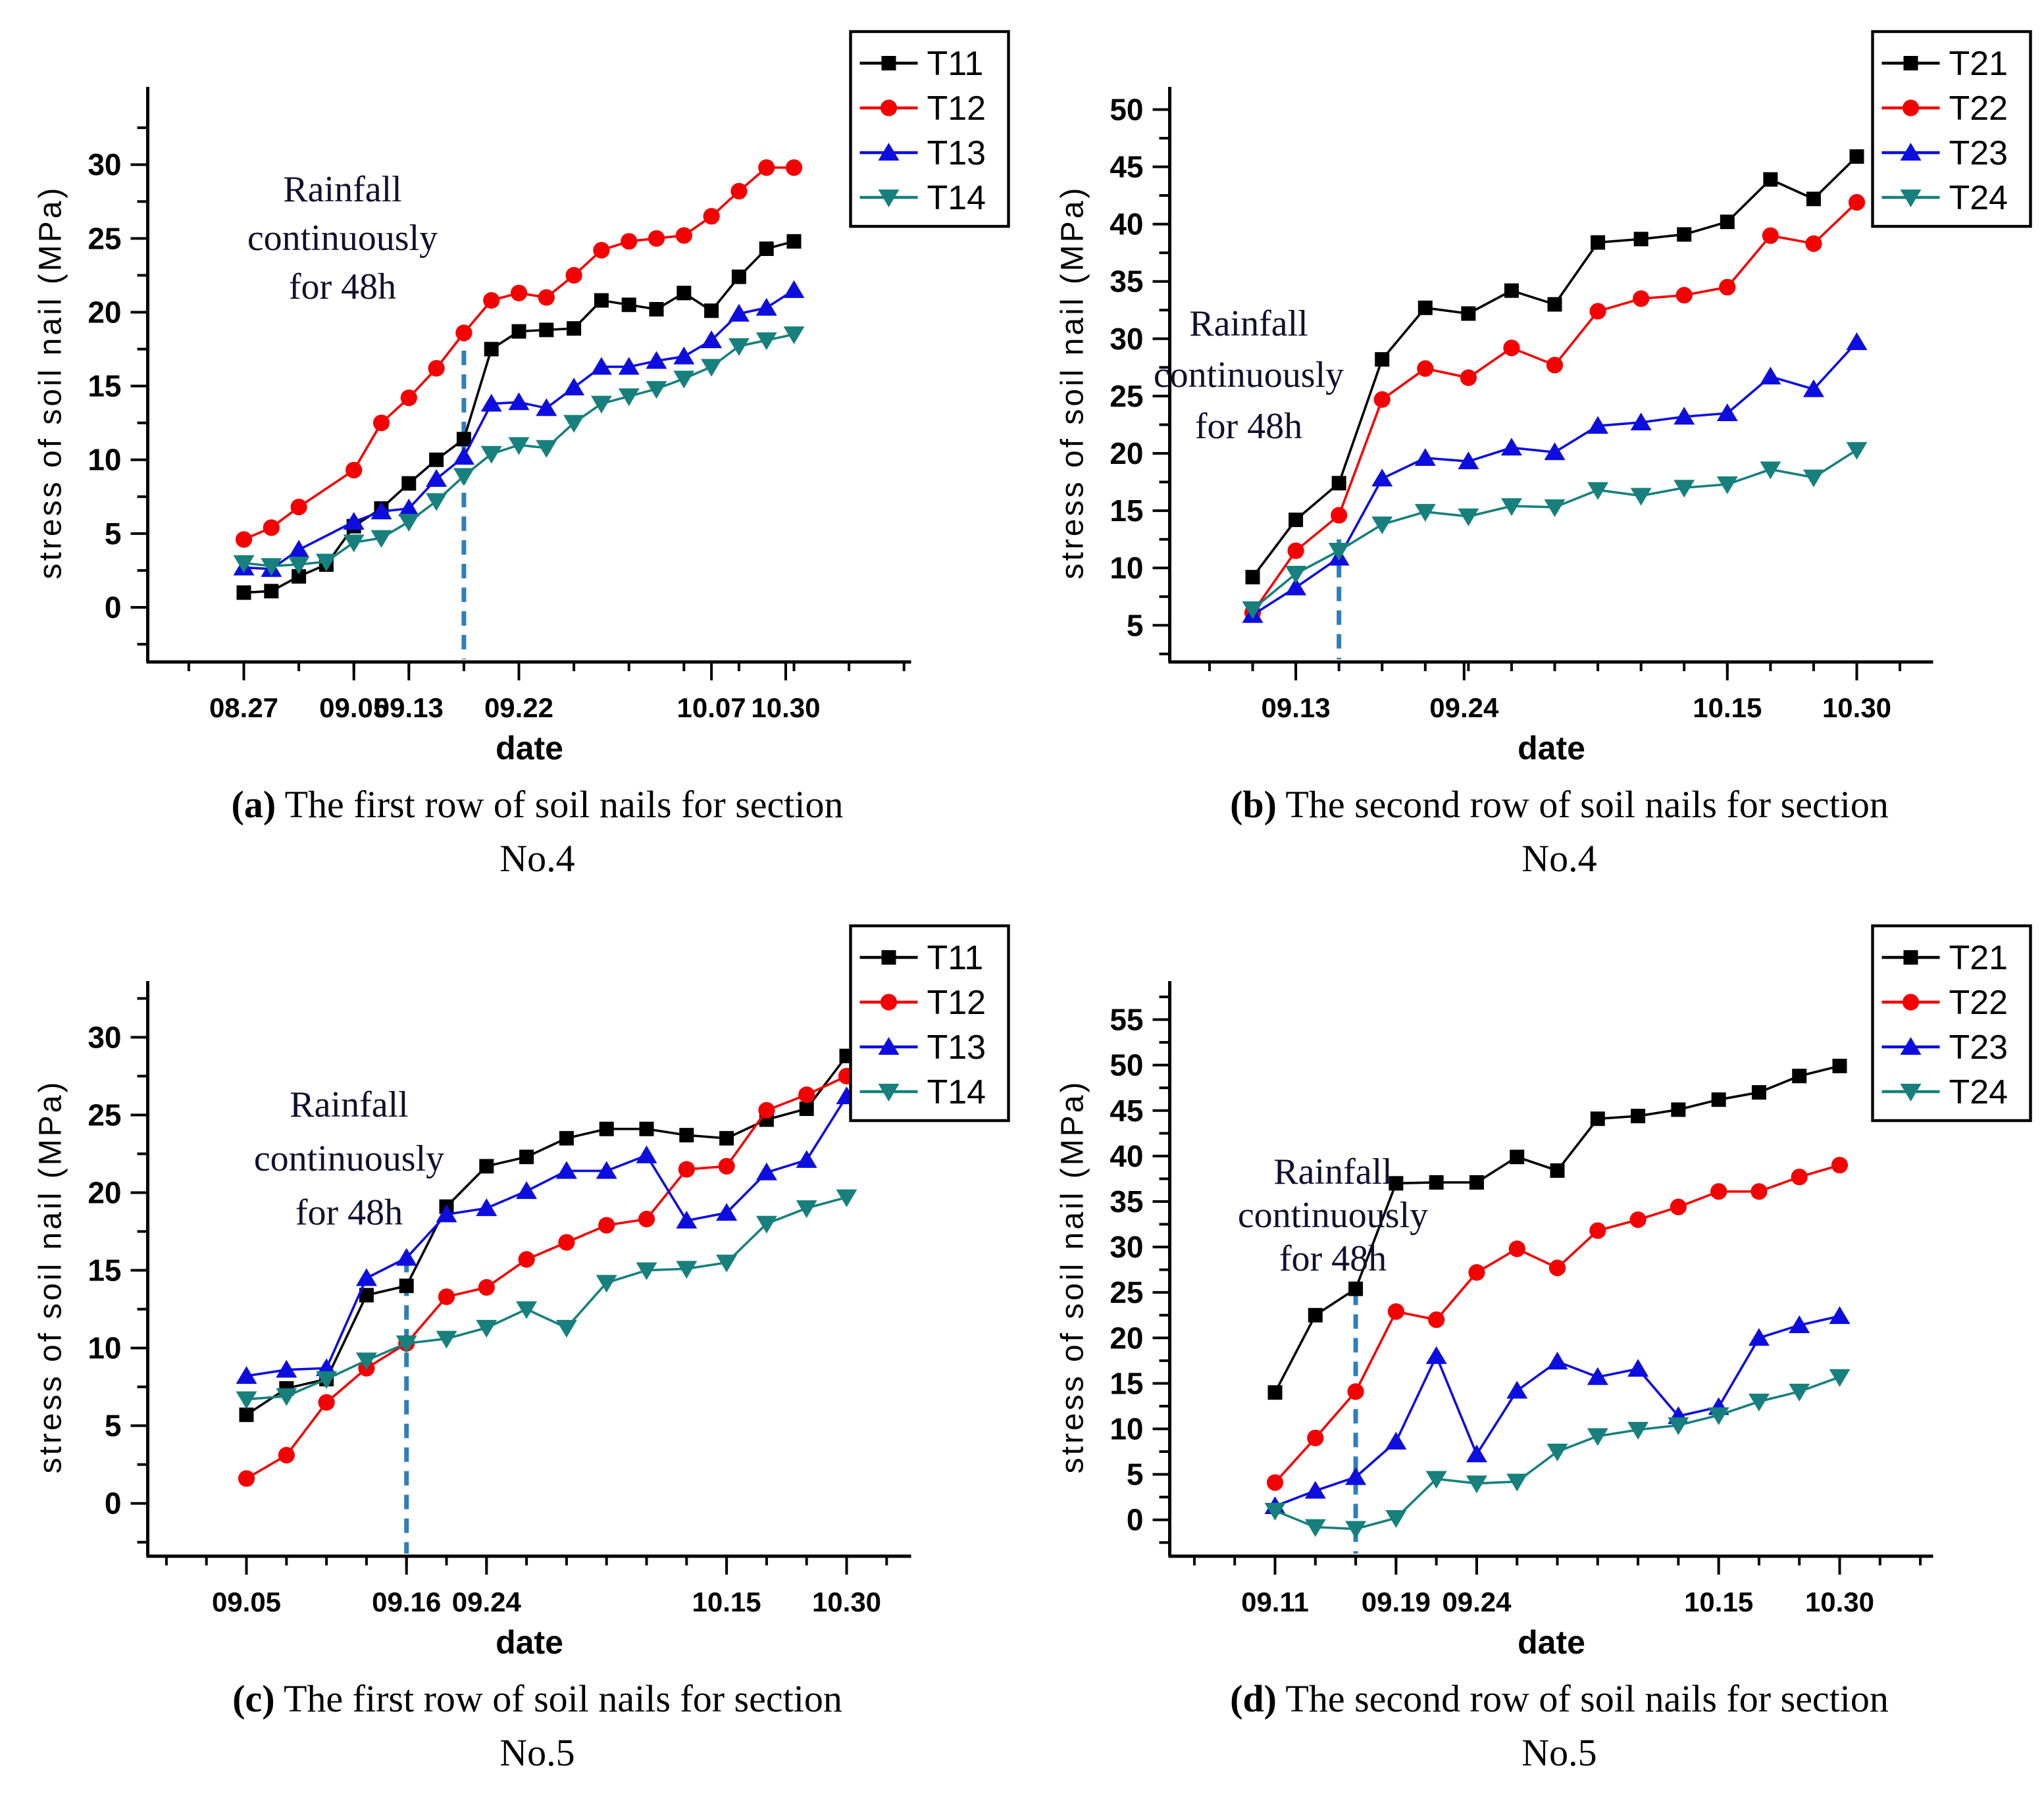 The width and height of the screenshot is (2044, 1799). What do you see at coordinates (1333, 1215) in the screenshot?
I see `annotation-line: continuously` at bounding box center [1333, 1215].